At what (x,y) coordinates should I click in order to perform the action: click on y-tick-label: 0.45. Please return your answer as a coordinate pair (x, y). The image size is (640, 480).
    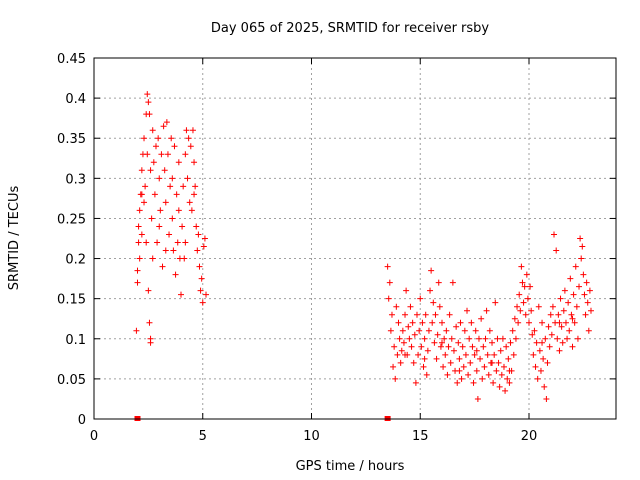
    Looking at the image, I should click on (71, 59).